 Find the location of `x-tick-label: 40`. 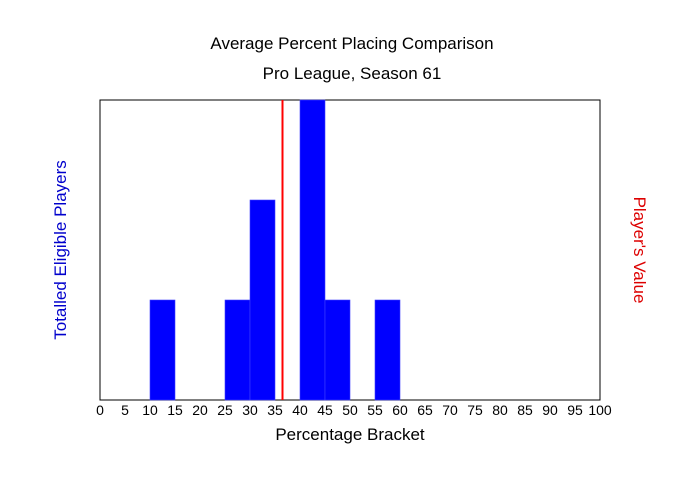

x-tick-label: 40 is located at coordinates (300, 410).